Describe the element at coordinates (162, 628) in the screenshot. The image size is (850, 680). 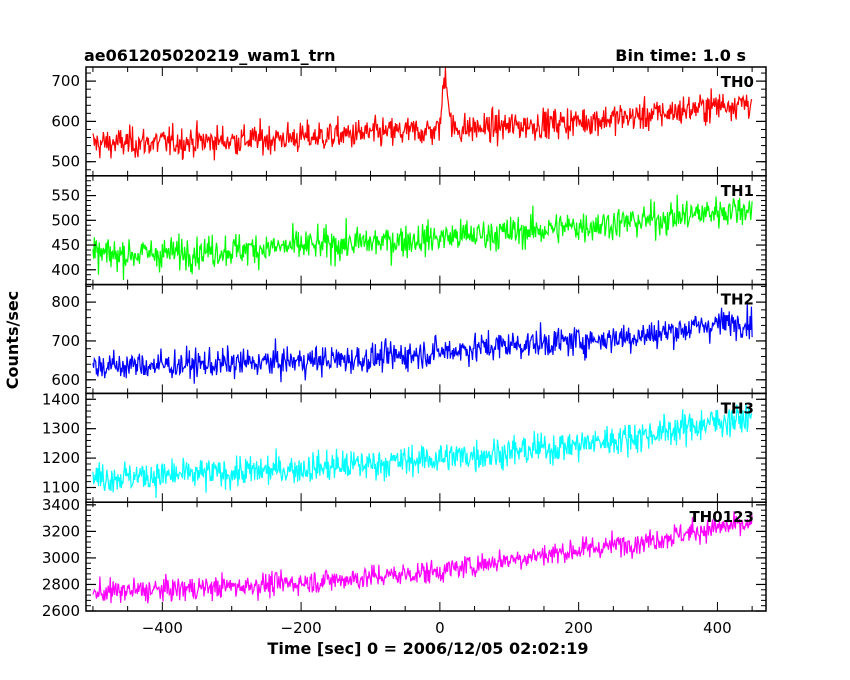
I see `x-tick-label: −400` at that location.